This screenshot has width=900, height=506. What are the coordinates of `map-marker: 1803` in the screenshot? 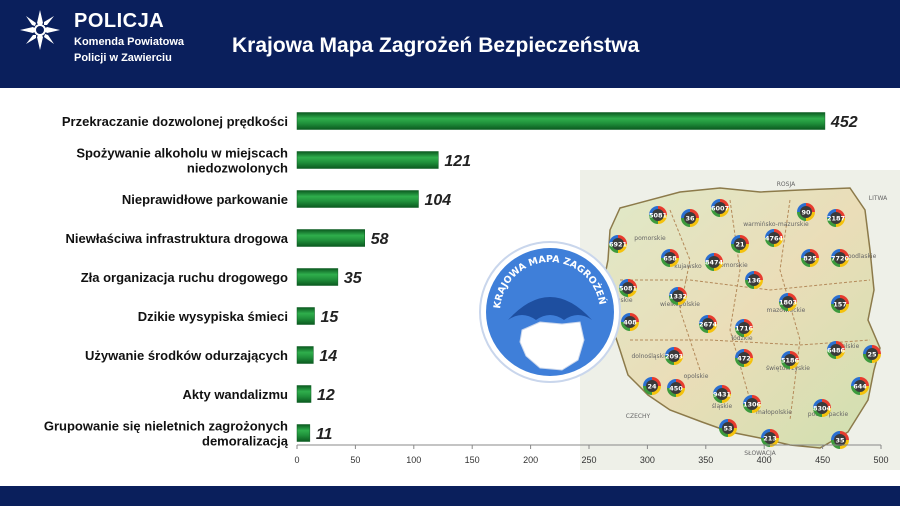 It's located at (788, 302).